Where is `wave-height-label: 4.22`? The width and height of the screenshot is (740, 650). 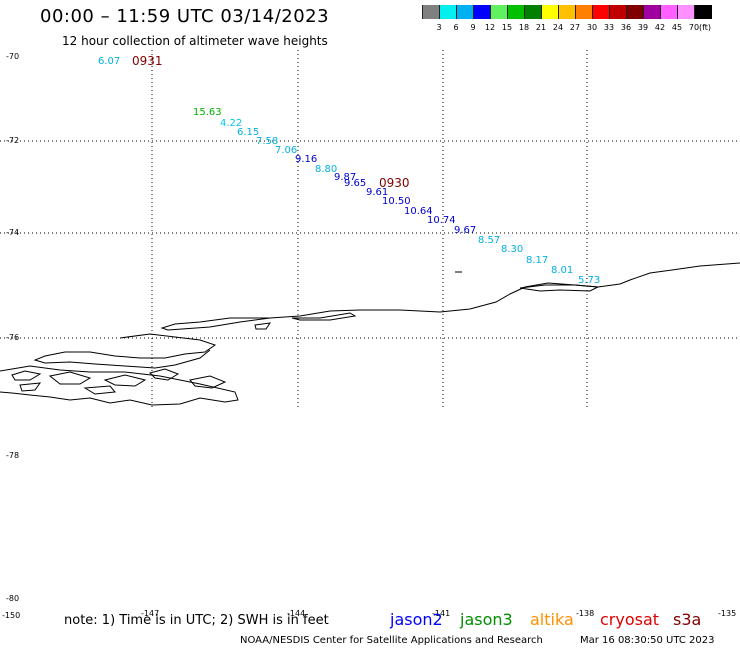
wave-height-label: 4.22 is located at coordinates (231, 123).